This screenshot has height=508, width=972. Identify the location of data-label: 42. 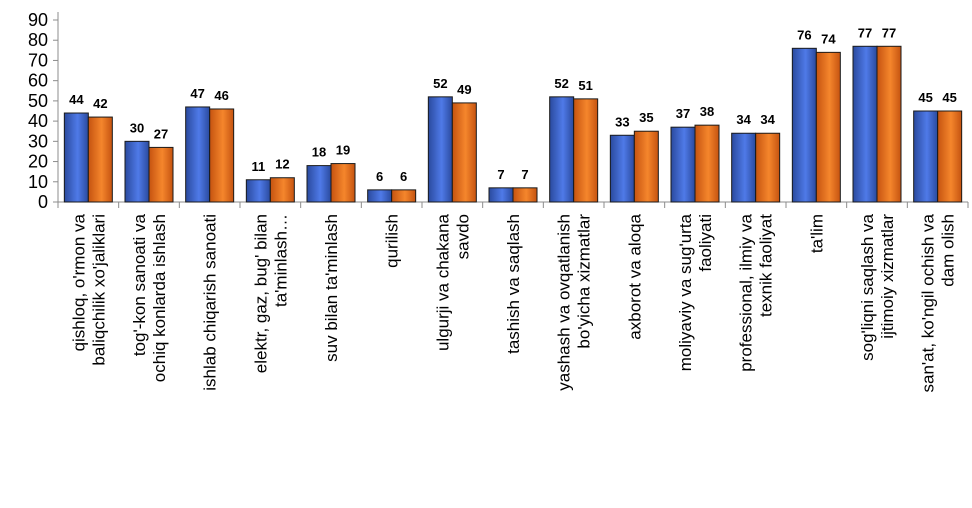
(100, 103).